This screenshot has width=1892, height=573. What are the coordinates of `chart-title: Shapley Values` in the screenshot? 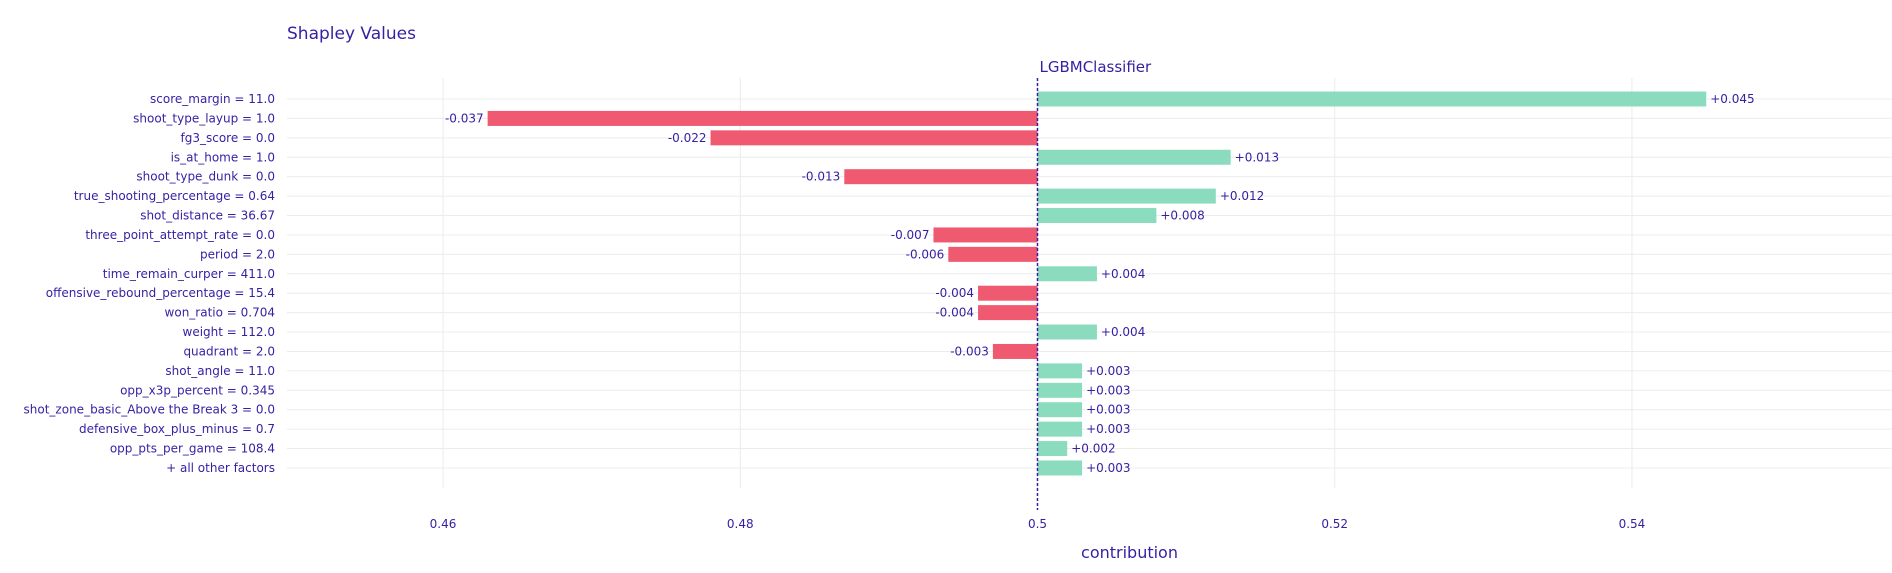 It's located at (351, 34).